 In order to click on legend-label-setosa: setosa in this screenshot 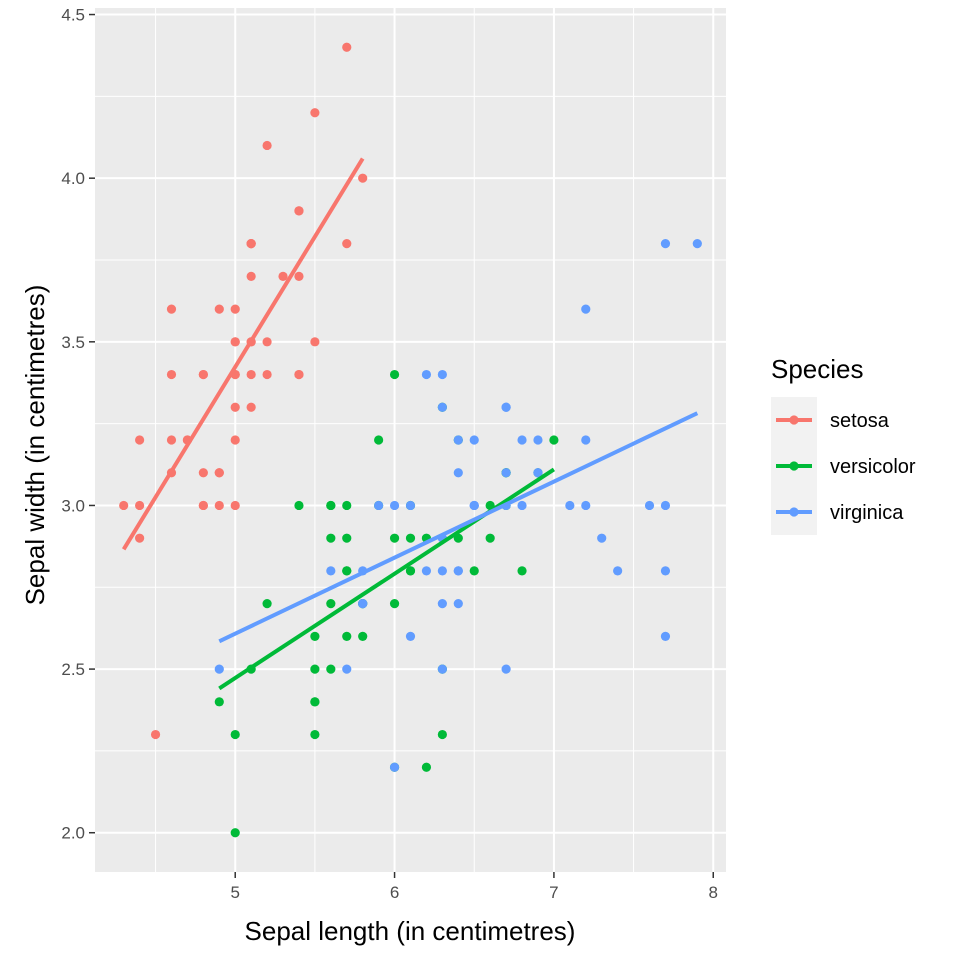, I will do `click(860, 421)`.